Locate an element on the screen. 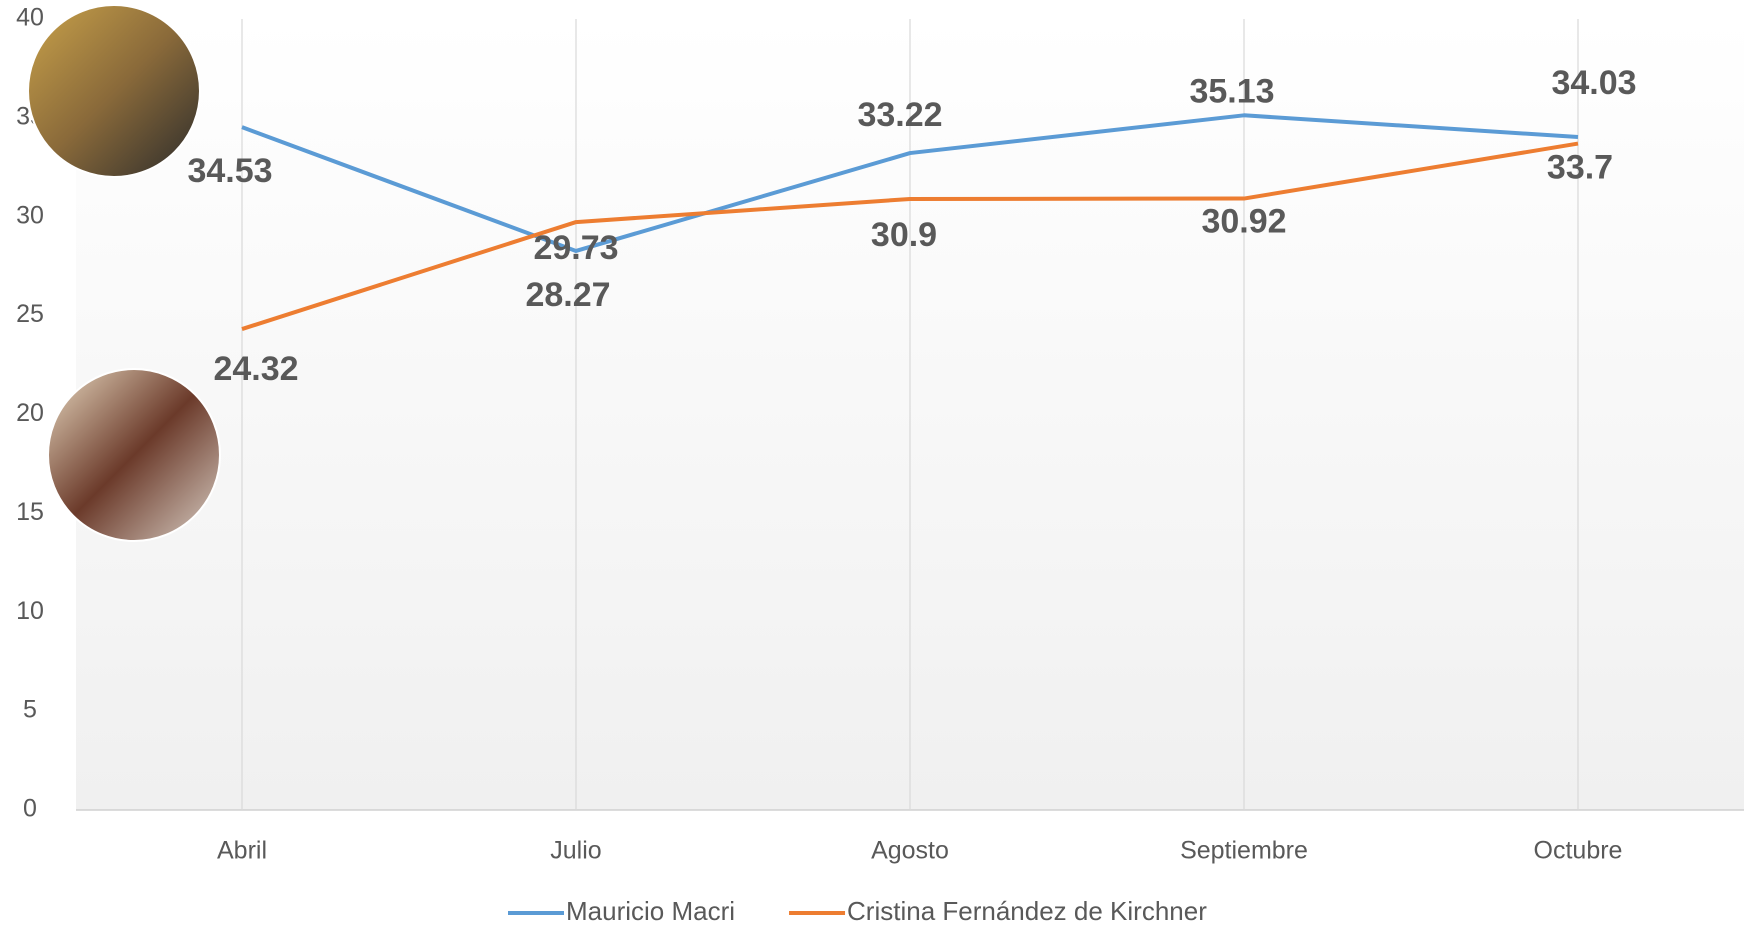  y-tick-label: 20 is located at coordinates (30, 413).